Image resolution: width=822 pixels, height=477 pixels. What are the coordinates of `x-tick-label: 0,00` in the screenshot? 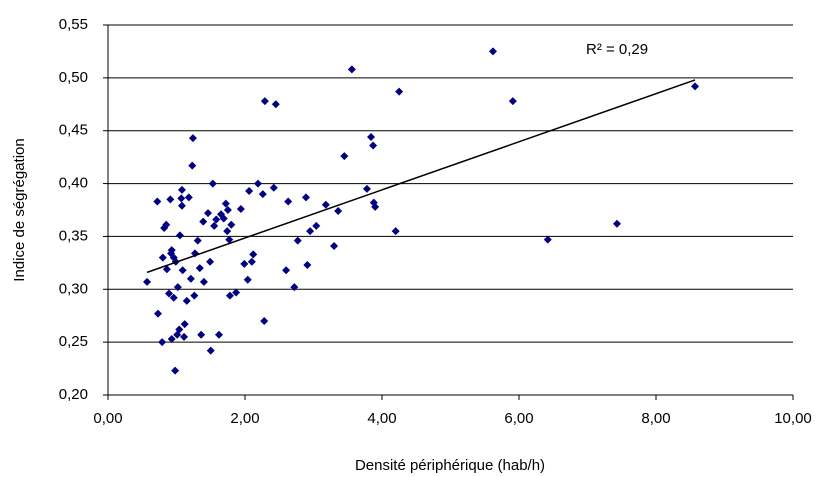 It's located at (107, 418).